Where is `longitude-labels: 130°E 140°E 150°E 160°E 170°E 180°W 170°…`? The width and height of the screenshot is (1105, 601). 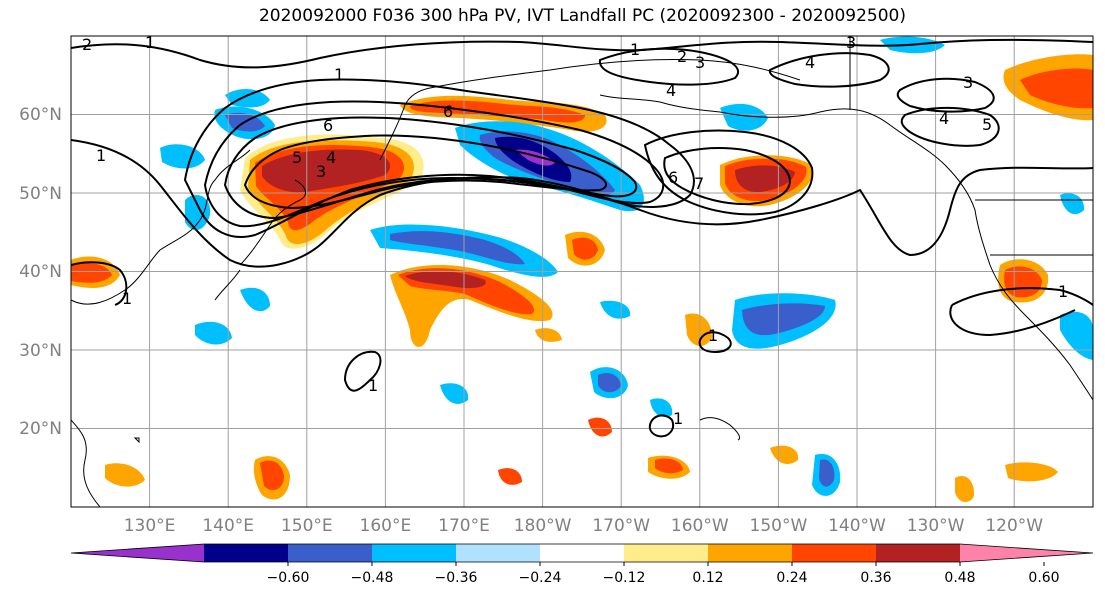 longitude-labels: 130°E 140°E 150°E 160°E 170°E 180°W 170°… is located at coordinates (584, 526).